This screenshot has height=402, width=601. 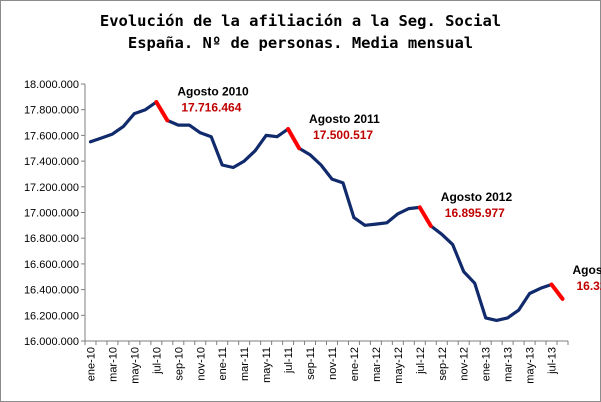 What do you see at coordinates (344, 119) in the screenshot?
I see `annotation-label: Agosto 2011` at bounding box center [344, 119].